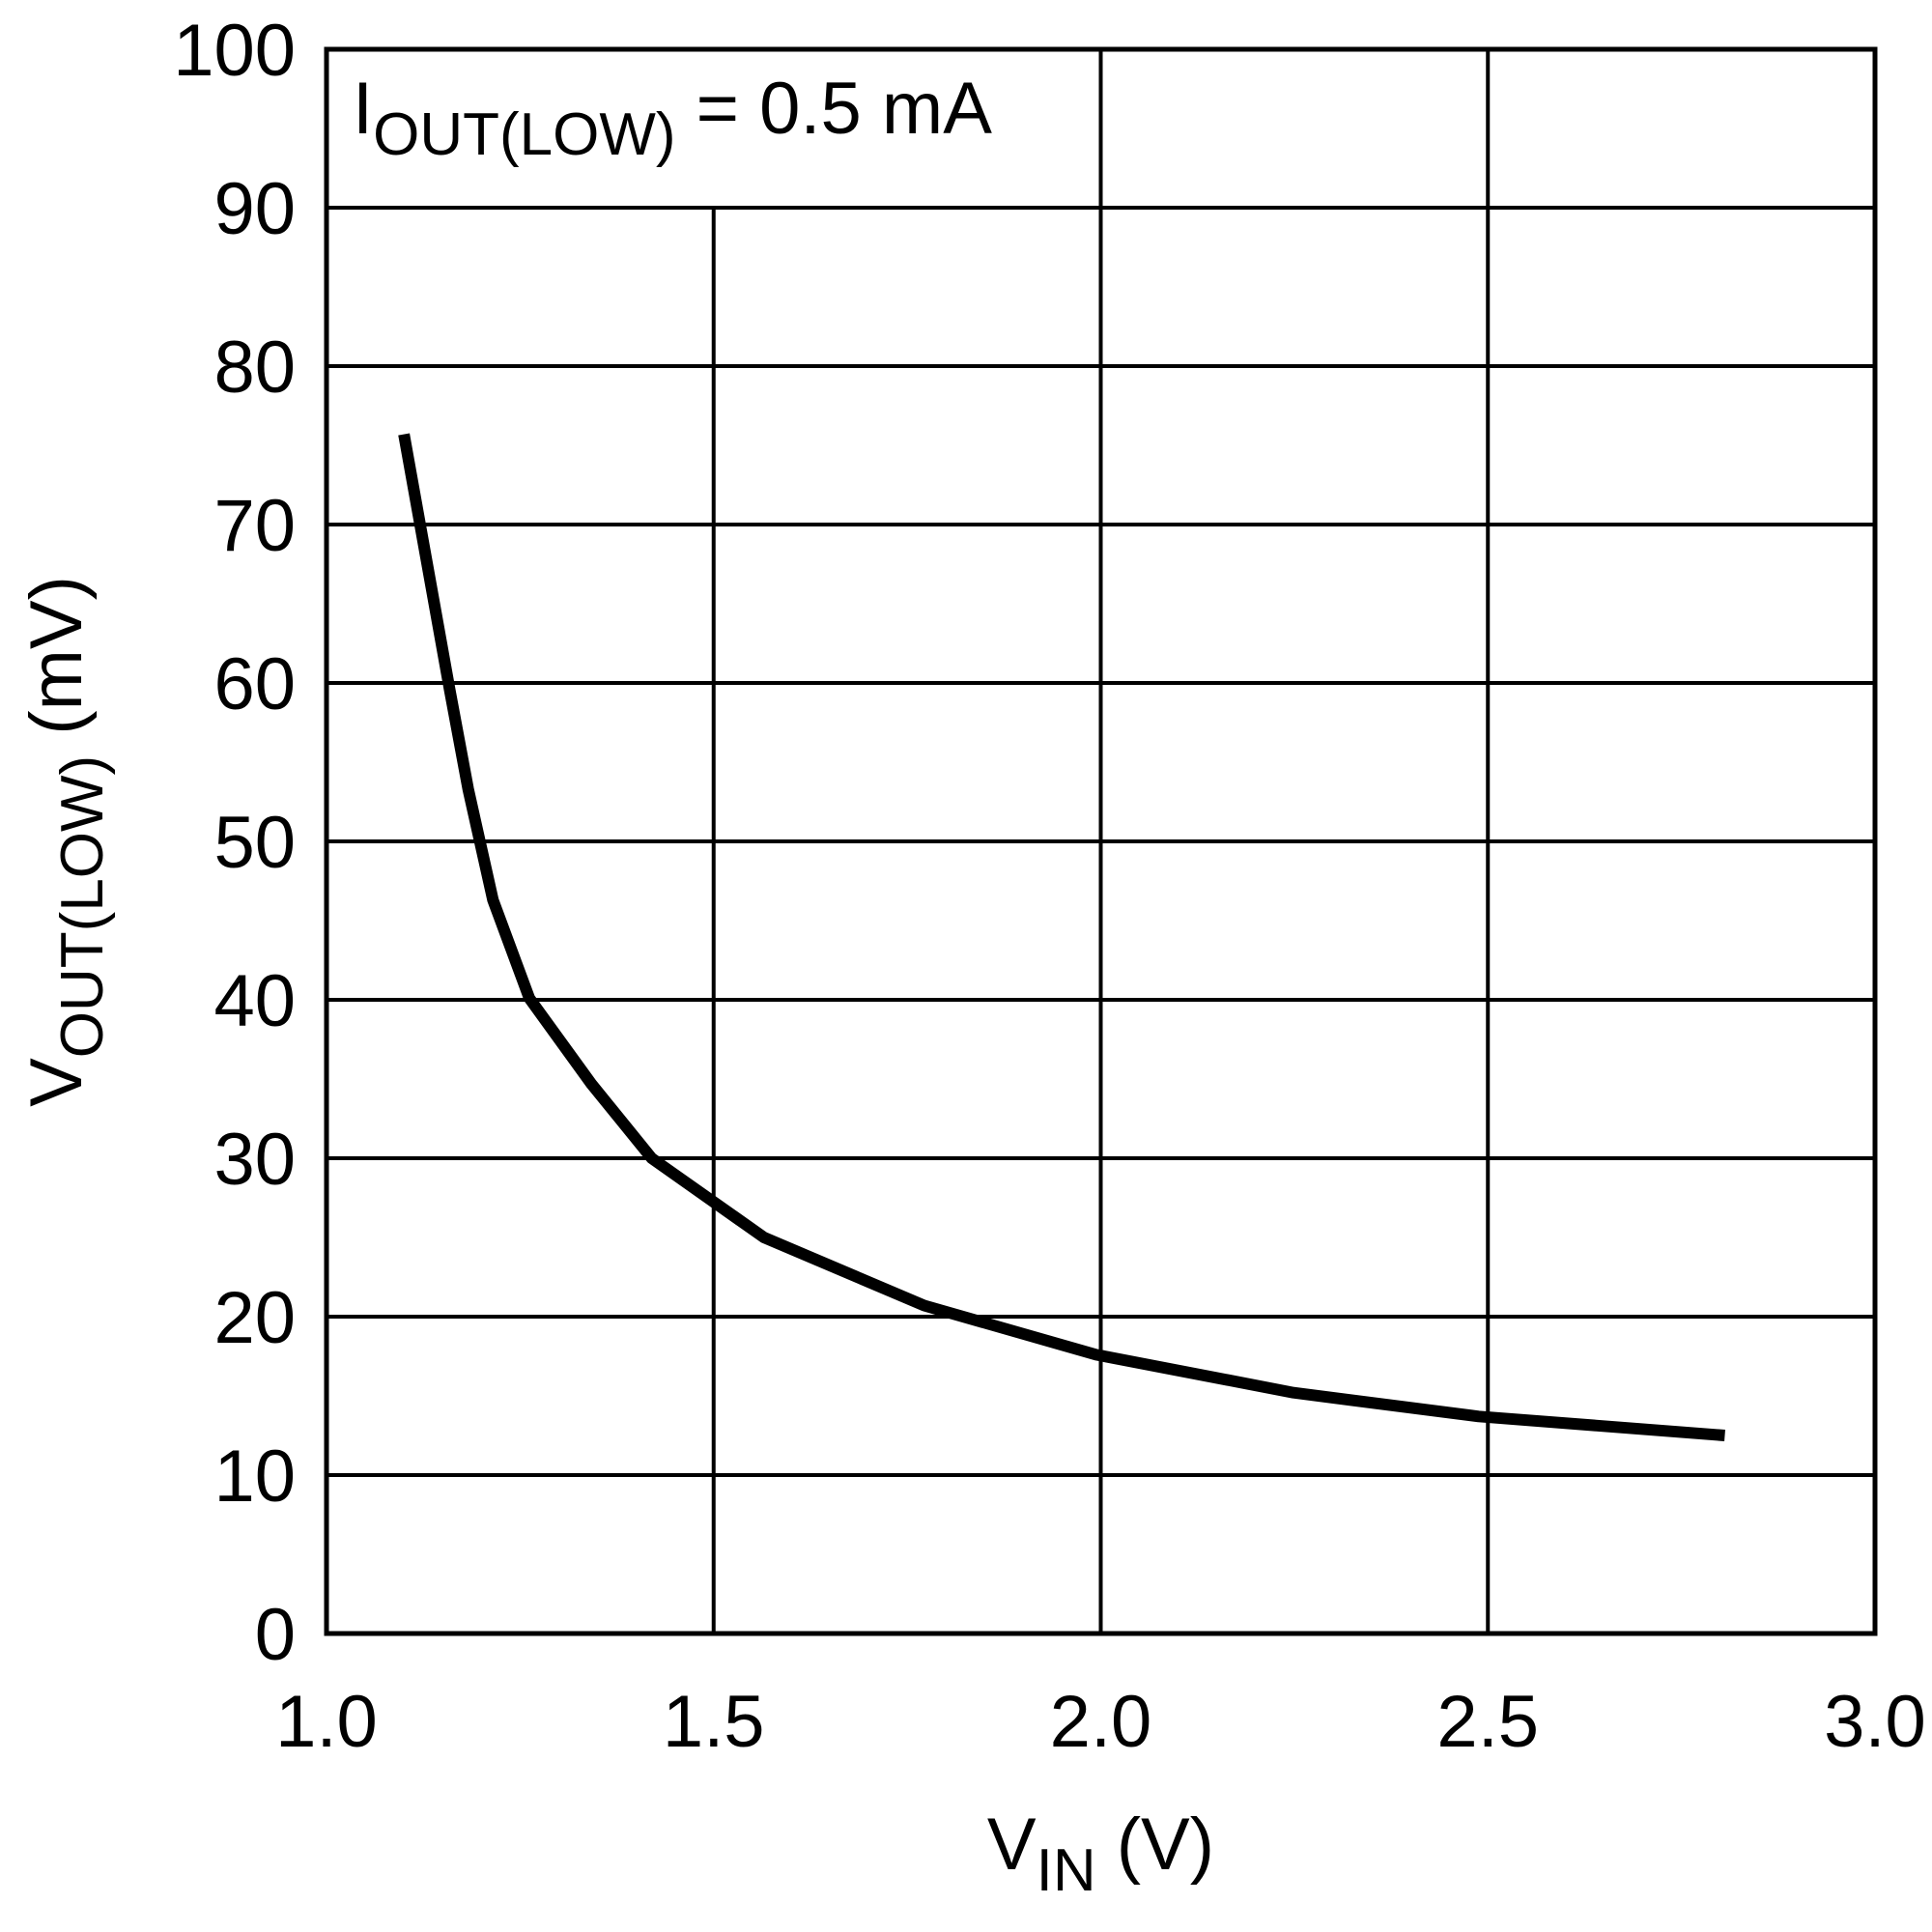 The width and height of the screenshot is (1932, 1932). I want to click on annotation-box, so click(714, 128).